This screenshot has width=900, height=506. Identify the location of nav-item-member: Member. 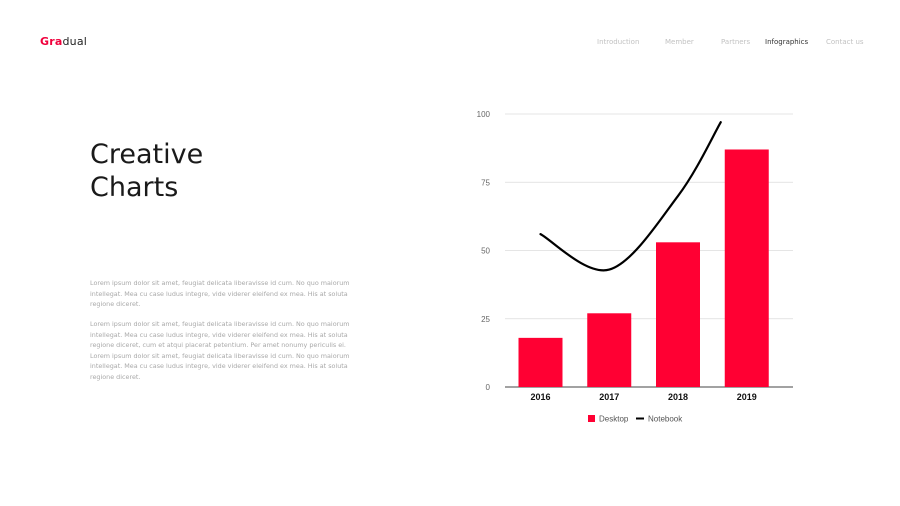
(679, 42).